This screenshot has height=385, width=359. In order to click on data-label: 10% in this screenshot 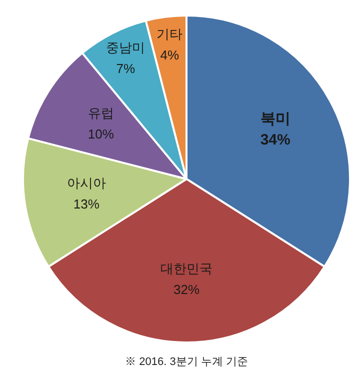, I will do `click(101, 134)`.